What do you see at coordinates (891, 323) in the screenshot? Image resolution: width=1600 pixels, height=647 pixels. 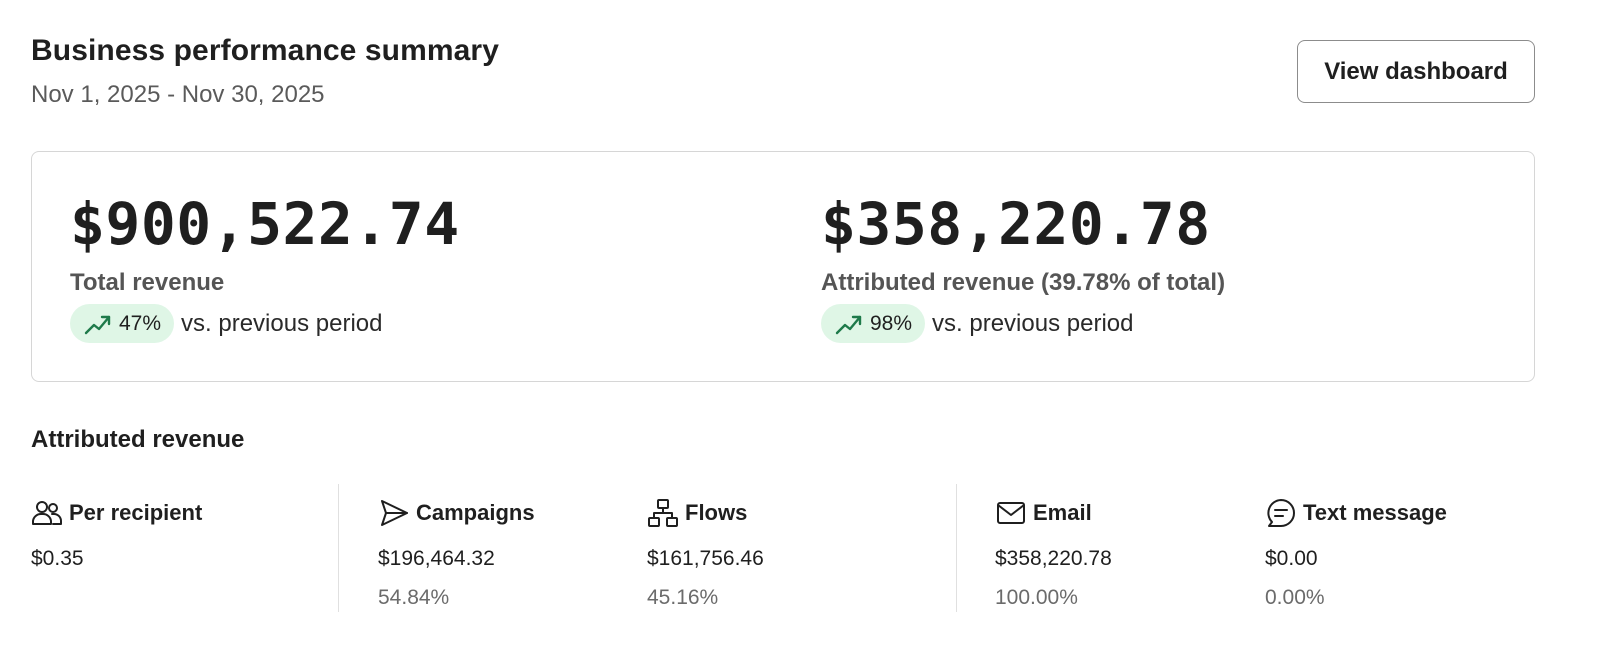 I see `trend-value: 98%` at bounding box center [891, 323].